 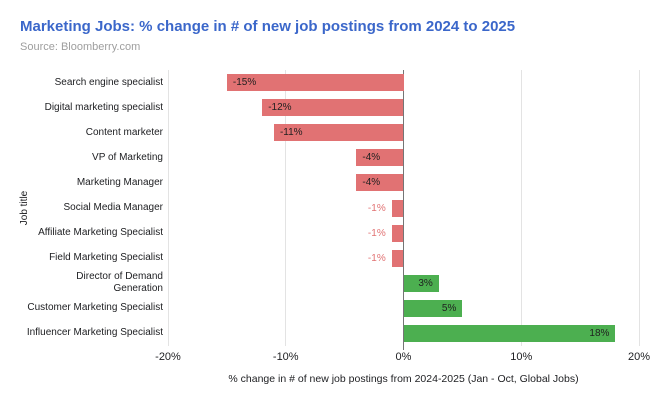 What do you see at coordinates (599, 333) in the screenshot?
I see `bar-value-label: 18%` at bounding box center [599, 333].